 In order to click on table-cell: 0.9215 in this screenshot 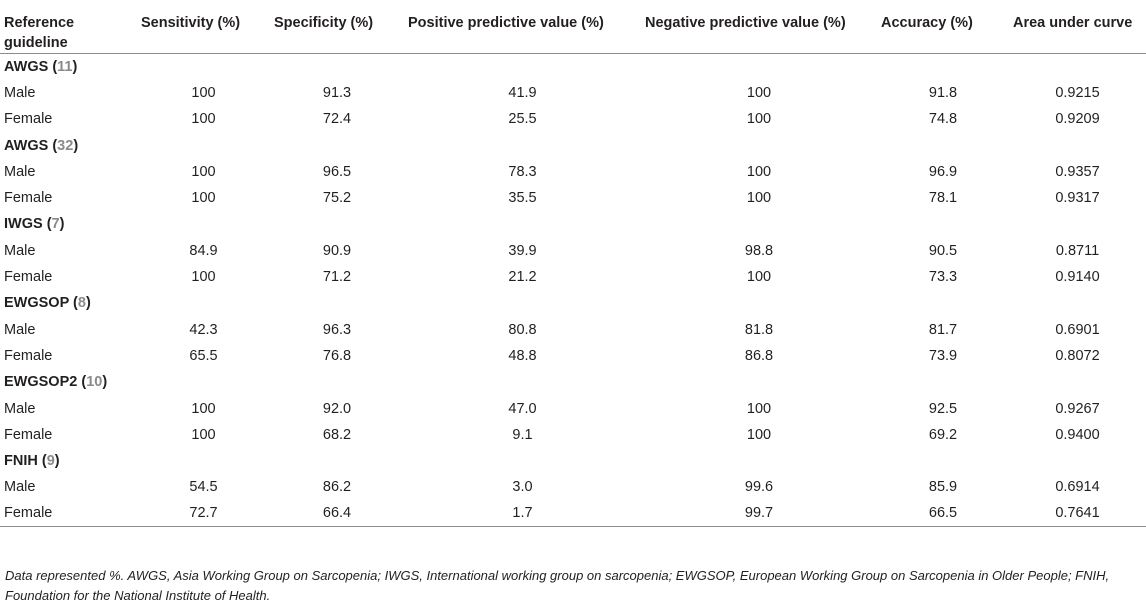, I will do `click(1077, 92)`.